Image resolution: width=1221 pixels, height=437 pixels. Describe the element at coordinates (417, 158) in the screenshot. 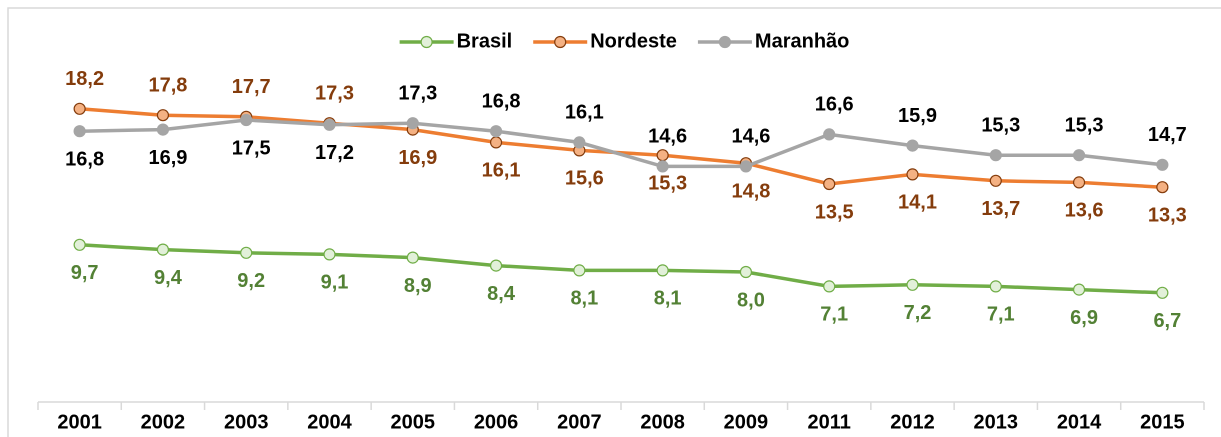

I see `data-label: 16,9` at that location.